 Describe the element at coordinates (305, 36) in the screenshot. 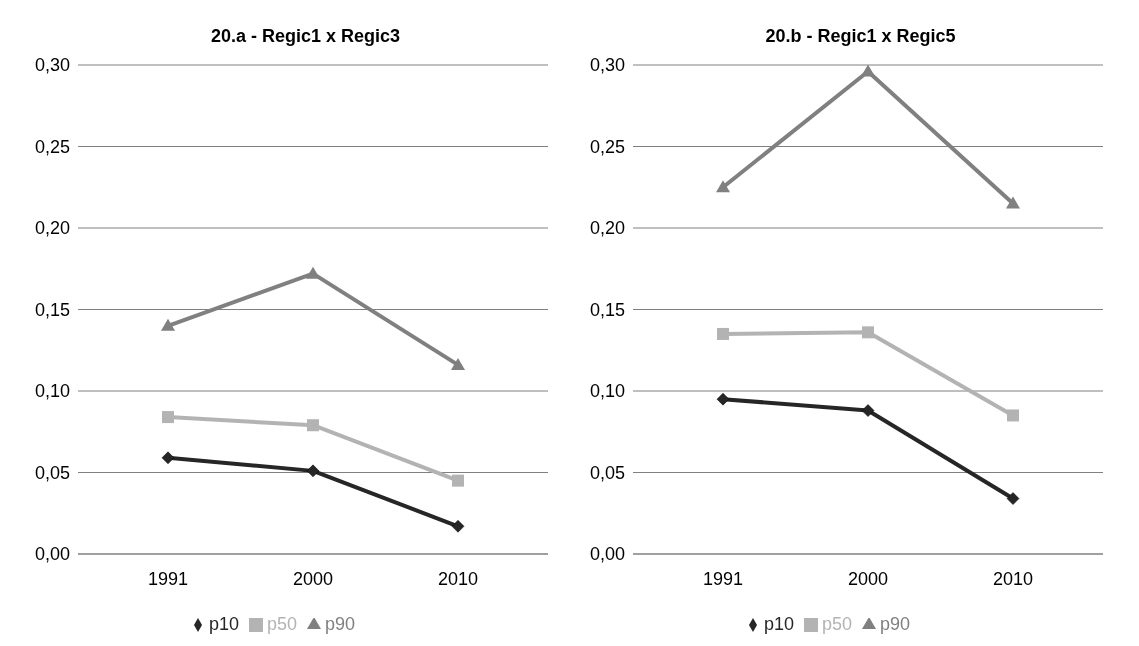

I see `chart-title: 20.a - Regic1 x Regic3` at that location.